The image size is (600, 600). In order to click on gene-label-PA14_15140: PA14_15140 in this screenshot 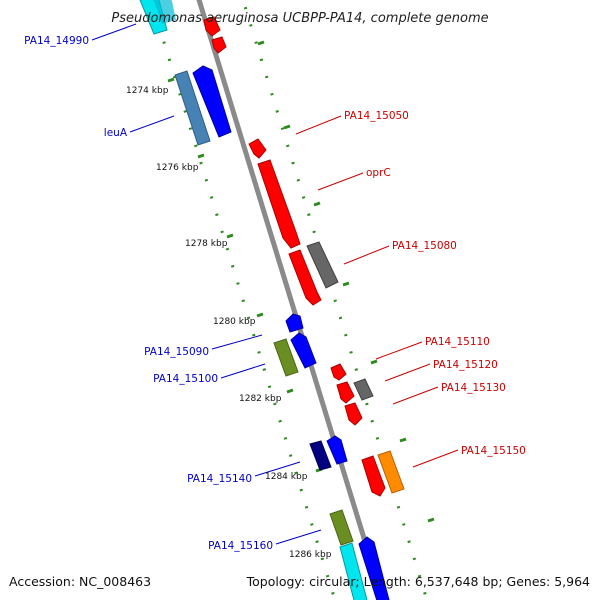, I will do `click(219, 479)`.